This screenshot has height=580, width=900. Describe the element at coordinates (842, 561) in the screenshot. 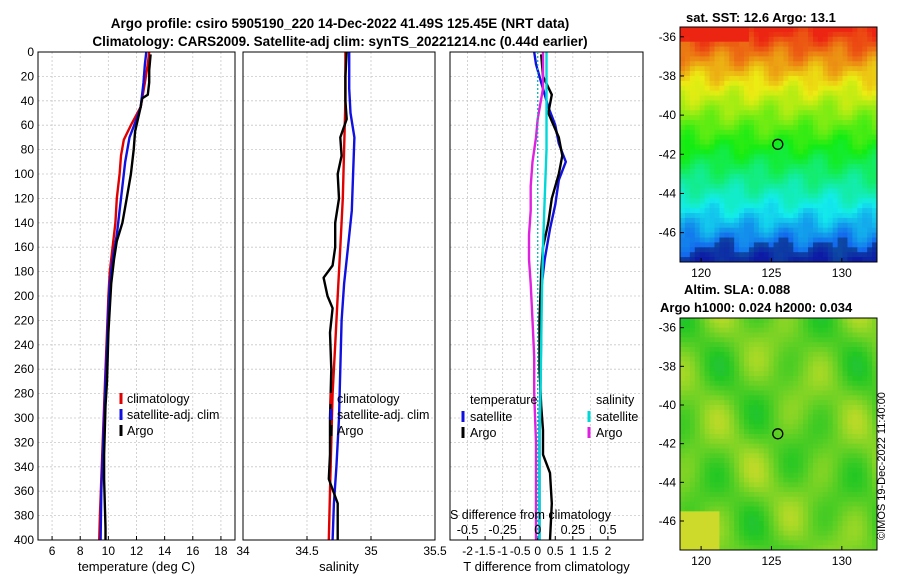

I see `sla-map-xtick-label: 130` at that location.